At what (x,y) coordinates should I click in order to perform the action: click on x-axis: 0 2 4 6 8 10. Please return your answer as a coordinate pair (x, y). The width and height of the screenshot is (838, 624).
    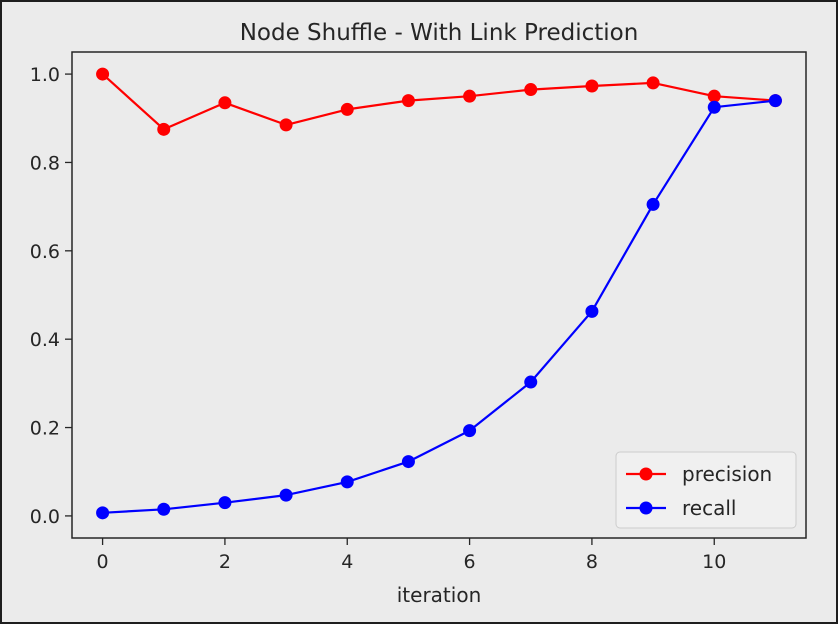
    Looking at the image, I should click on (411, 555).